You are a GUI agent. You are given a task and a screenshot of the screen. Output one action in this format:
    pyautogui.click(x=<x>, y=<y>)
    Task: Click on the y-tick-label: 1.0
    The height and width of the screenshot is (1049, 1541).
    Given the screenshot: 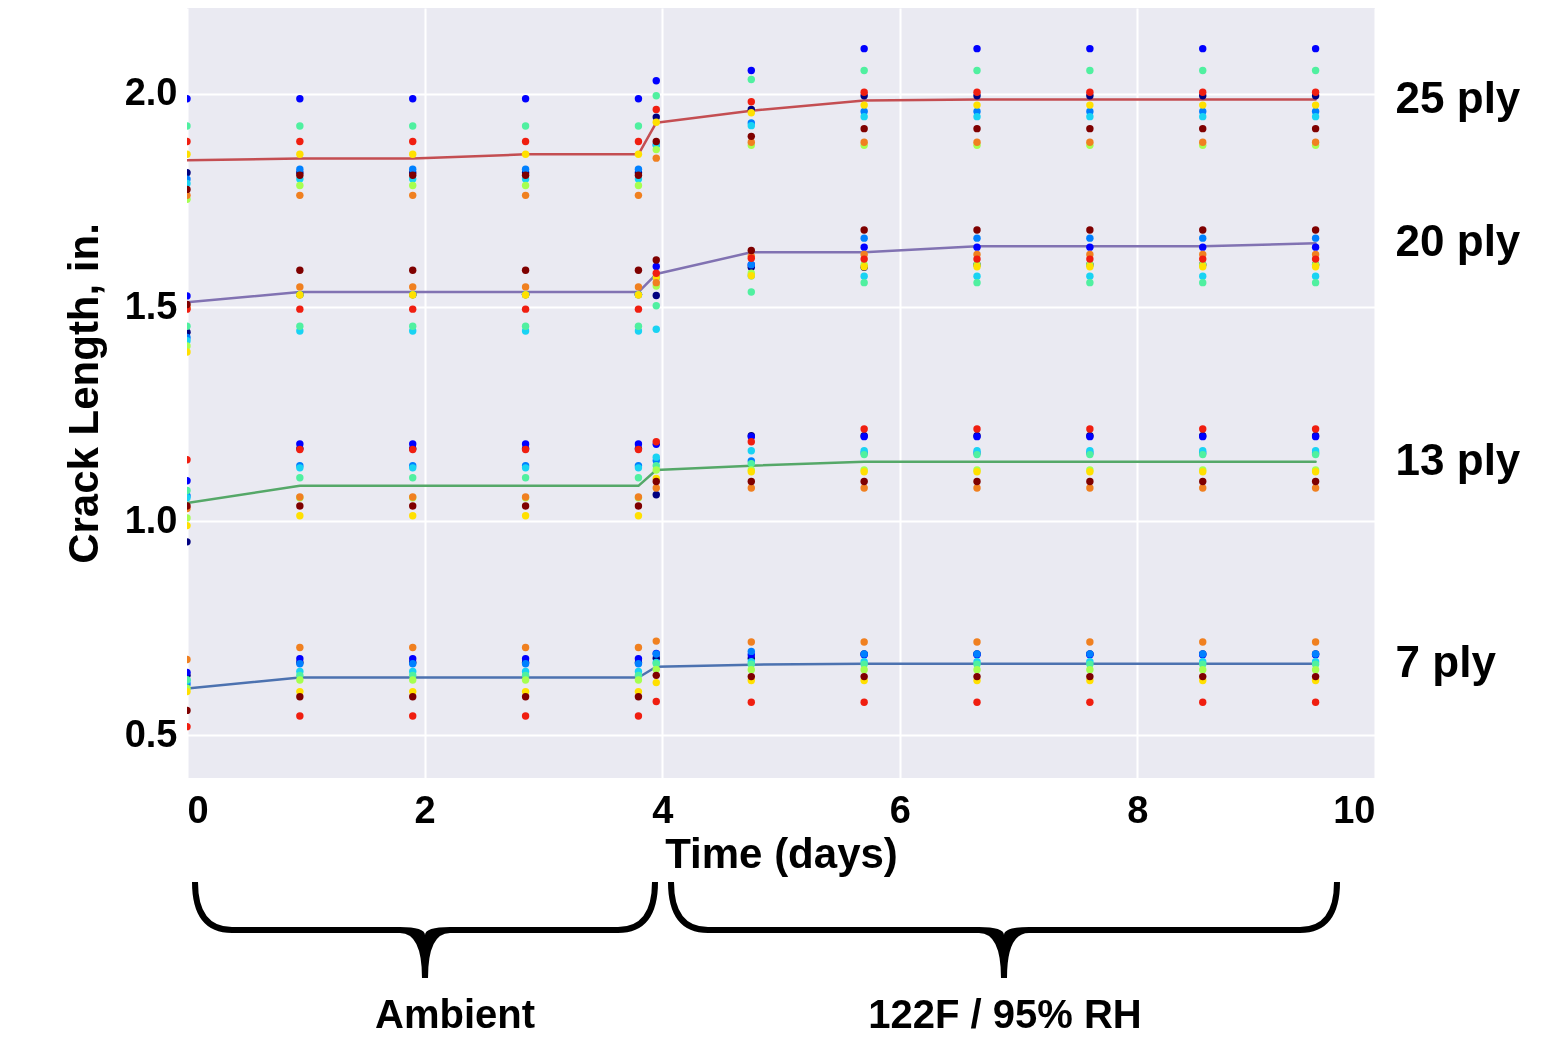 What is the action you would take?
    pyautogui.click(x=151, y=519)
    